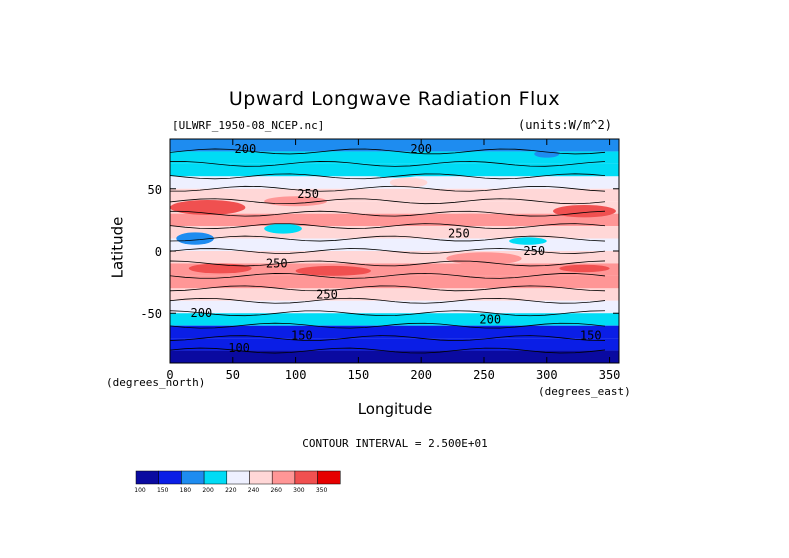  Describe the element at coordinates (162, 490) in the screenshot. I see `colorbar-label: 150` at that location.